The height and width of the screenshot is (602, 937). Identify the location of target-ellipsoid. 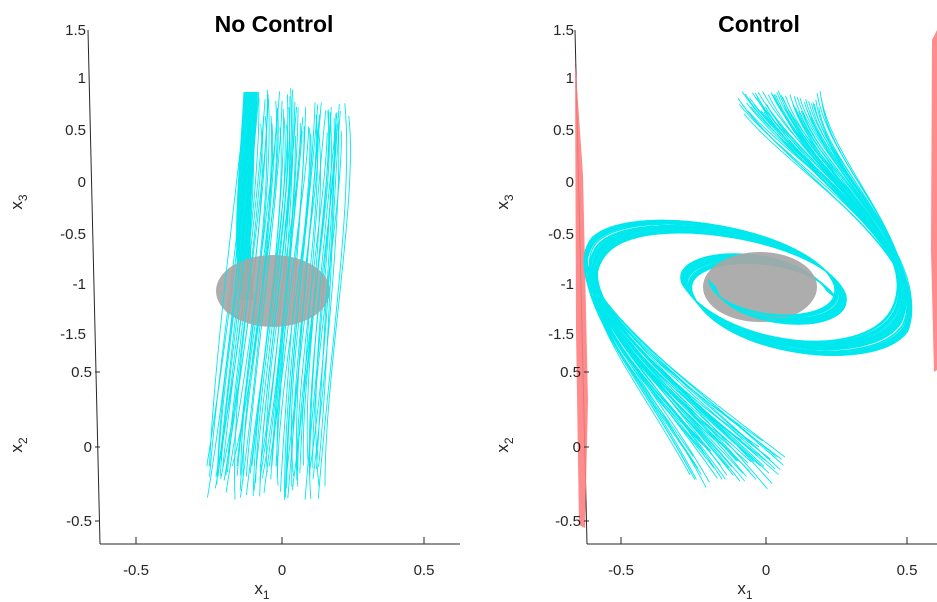
(760, 287).